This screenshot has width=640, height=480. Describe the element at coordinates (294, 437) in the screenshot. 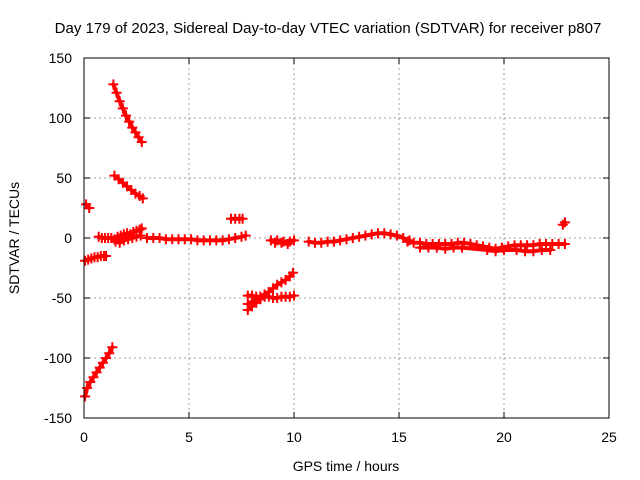

I see `x-tick-label: 10` at that location.